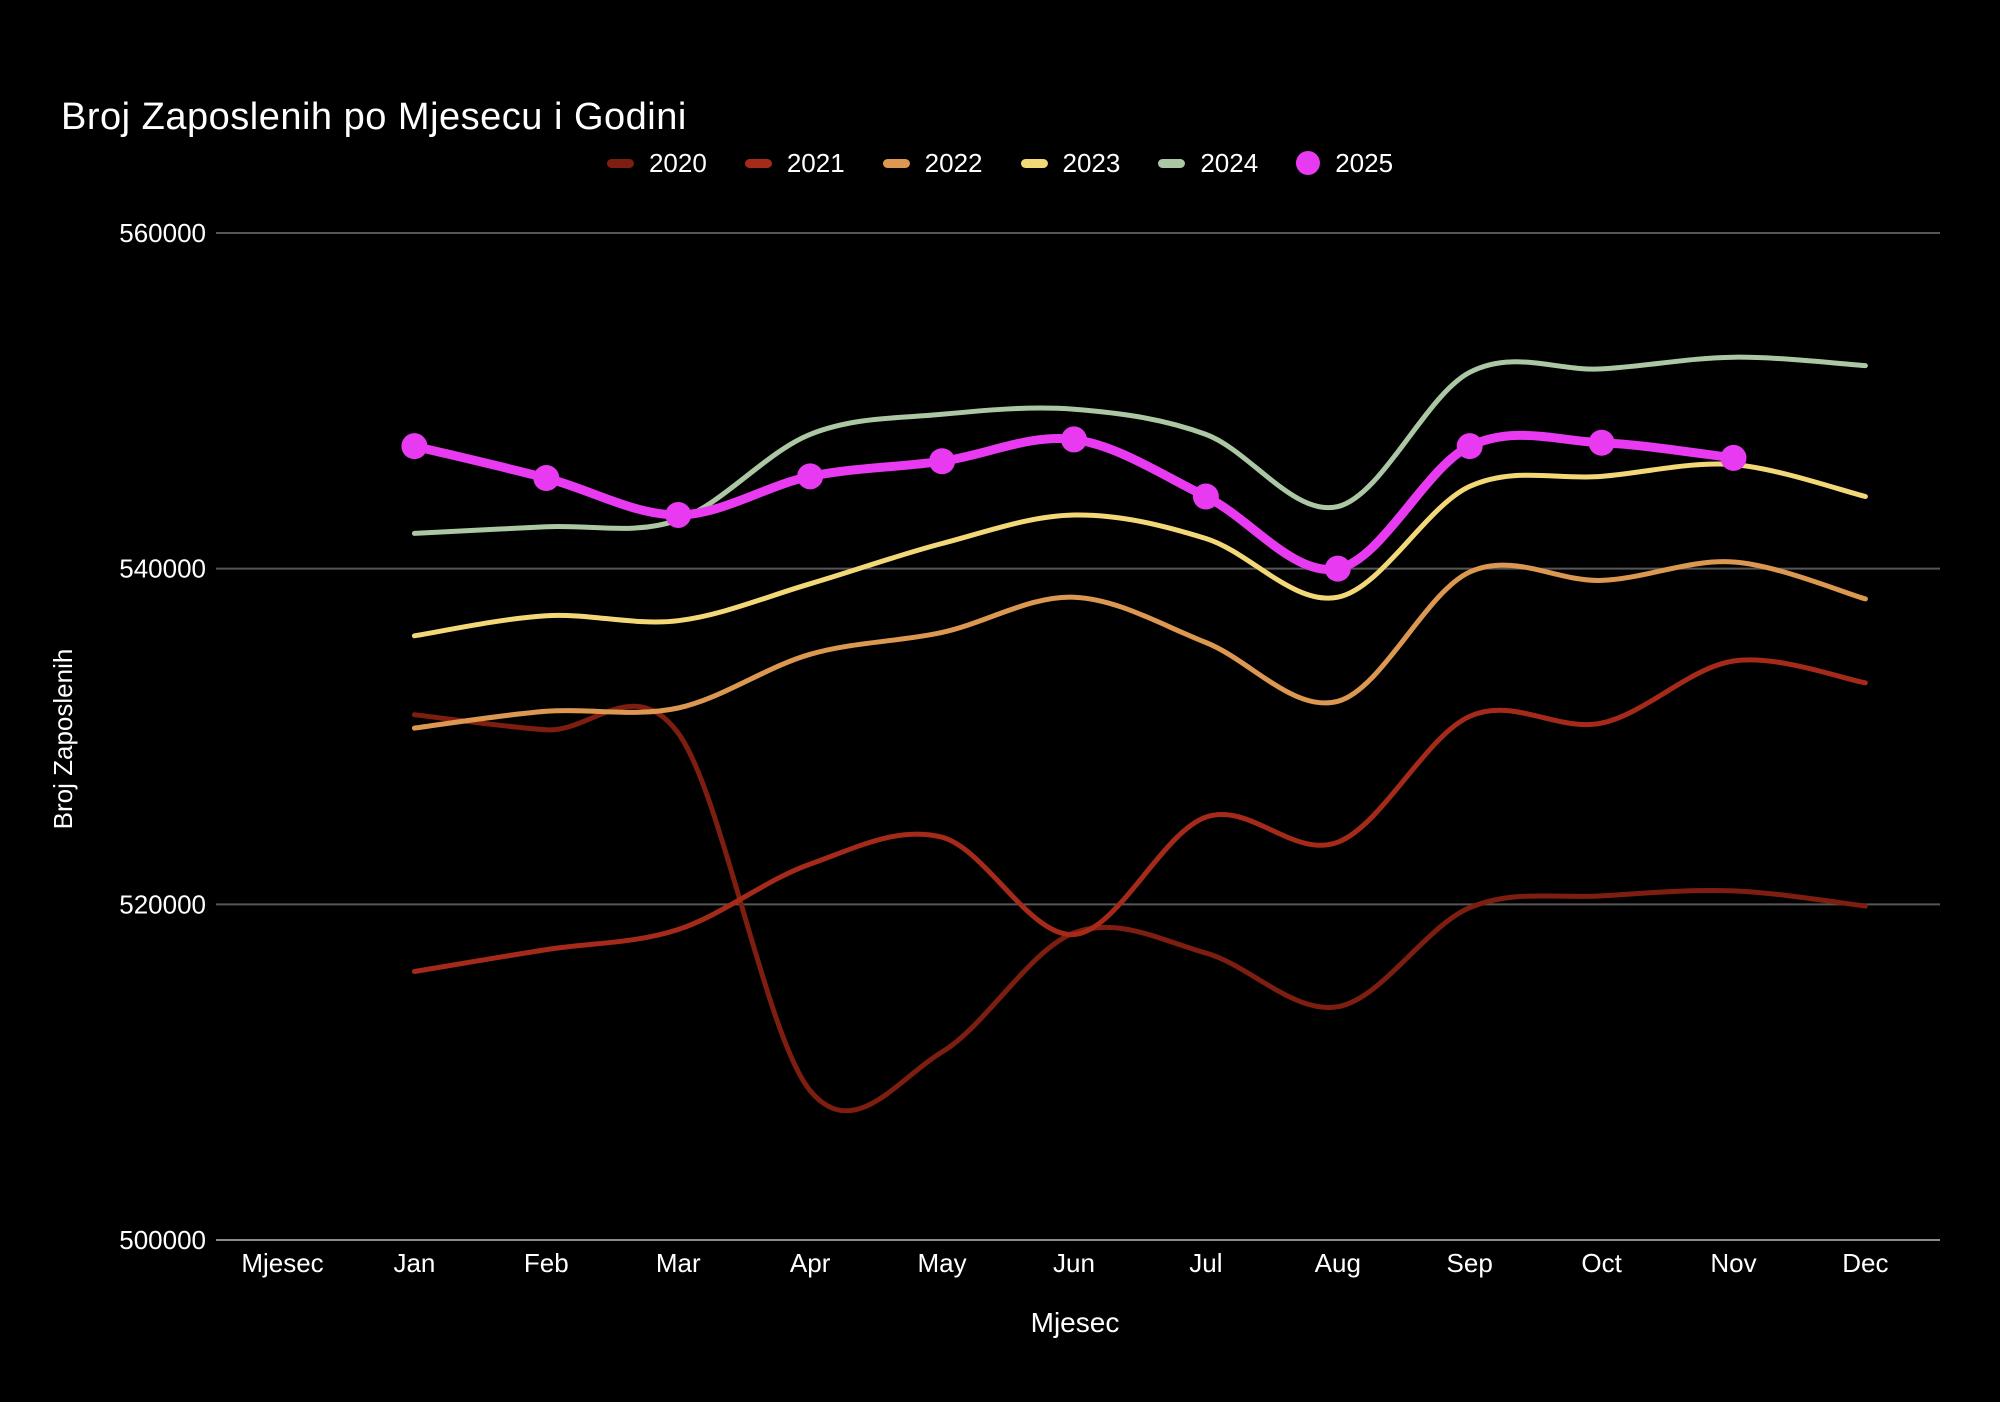 This screenshot has width=2000, height=1402. Describe the element at coordinates (1073, 502) in the screenshot. I see `series-line-2025` at that location.